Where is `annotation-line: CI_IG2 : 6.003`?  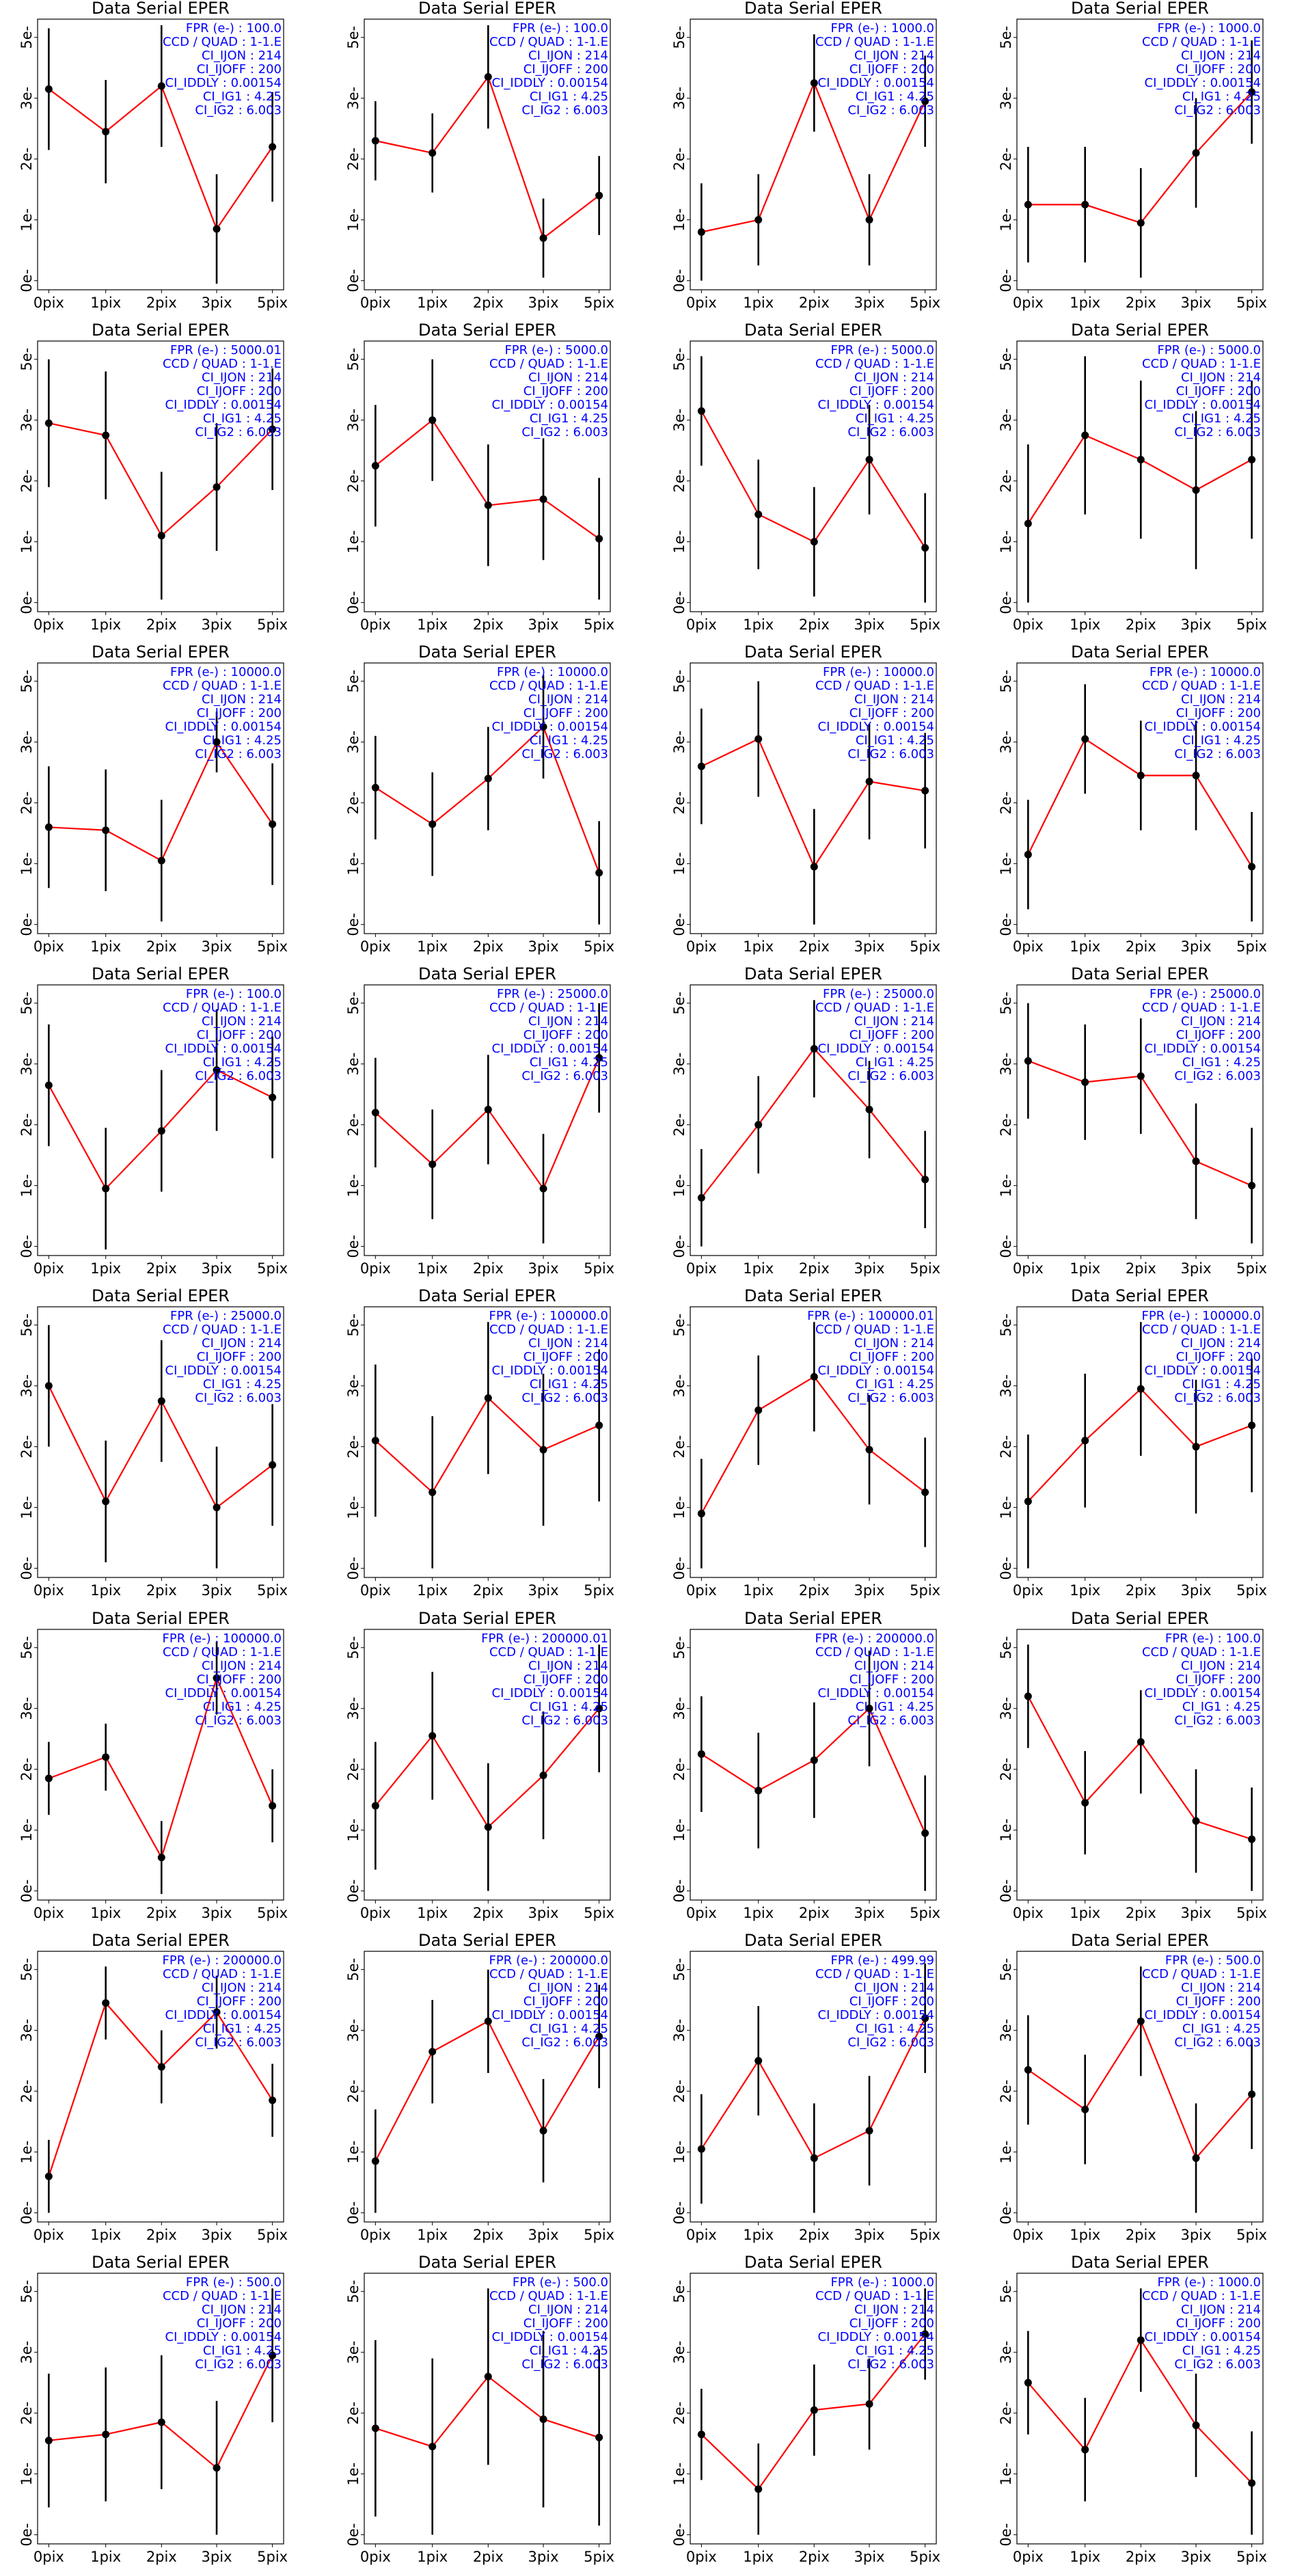 annotation-line: CI_IG2 : 6.003 is located at coordinates (1217, 432).